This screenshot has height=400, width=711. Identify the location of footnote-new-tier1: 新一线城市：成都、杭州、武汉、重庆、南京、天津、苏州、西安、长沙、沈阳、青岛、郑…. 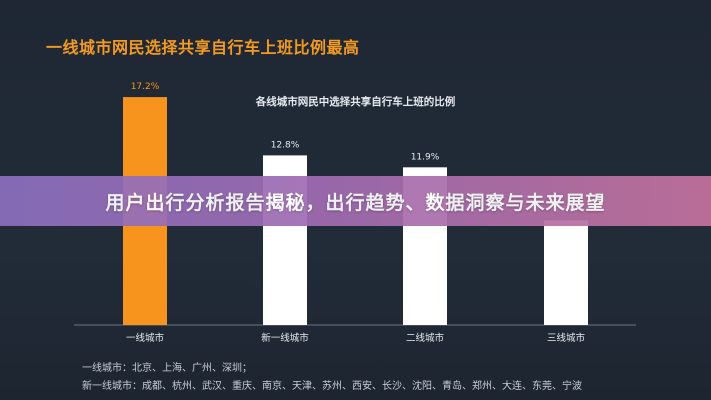
(332, 386).